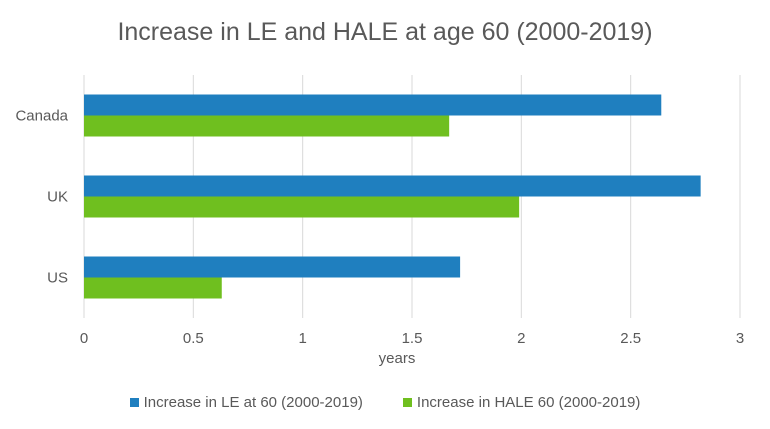 The image size is (770, 429). I want to click on bar-us-hale, so click(153, 288).